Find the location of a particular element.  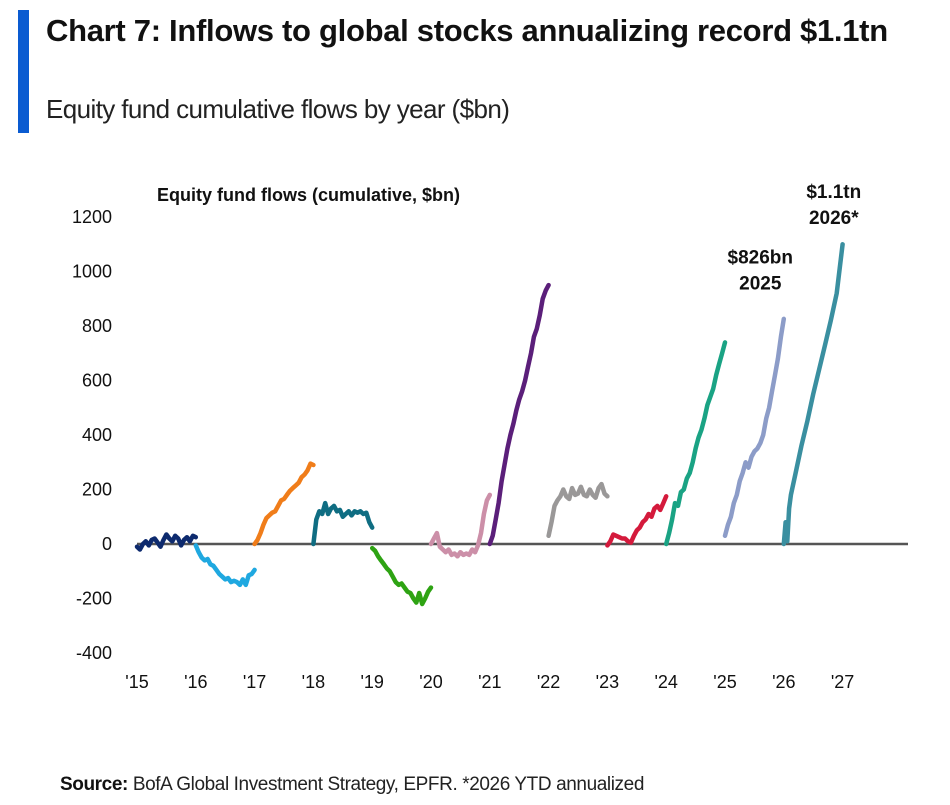

x-tick-label: '16 is located at coordinates (195, 682).